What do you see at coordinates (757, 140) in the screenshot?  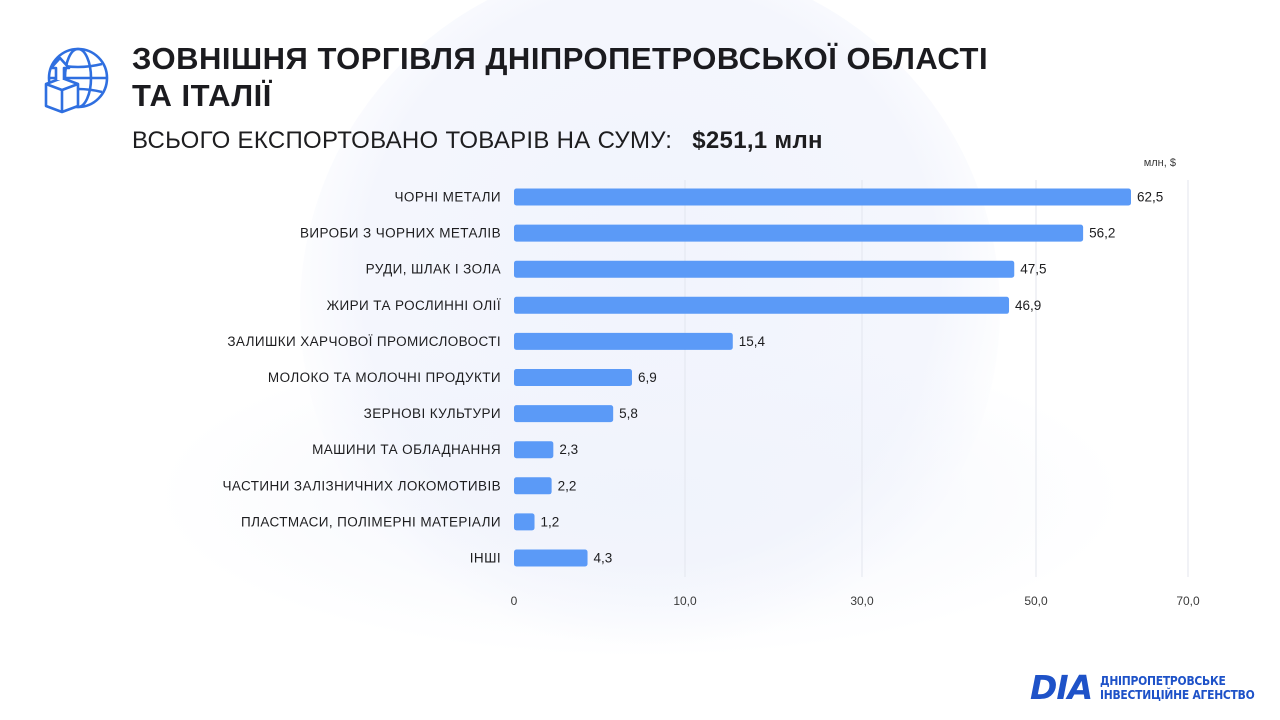 I see `total-value: $251,1 млн` at bounding box center [757, 140].